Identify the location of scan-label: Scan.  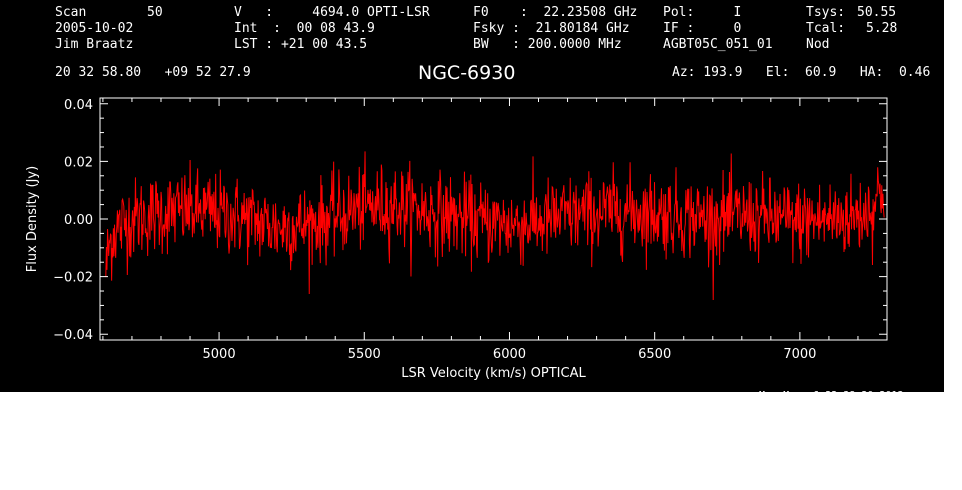
(71, 12).